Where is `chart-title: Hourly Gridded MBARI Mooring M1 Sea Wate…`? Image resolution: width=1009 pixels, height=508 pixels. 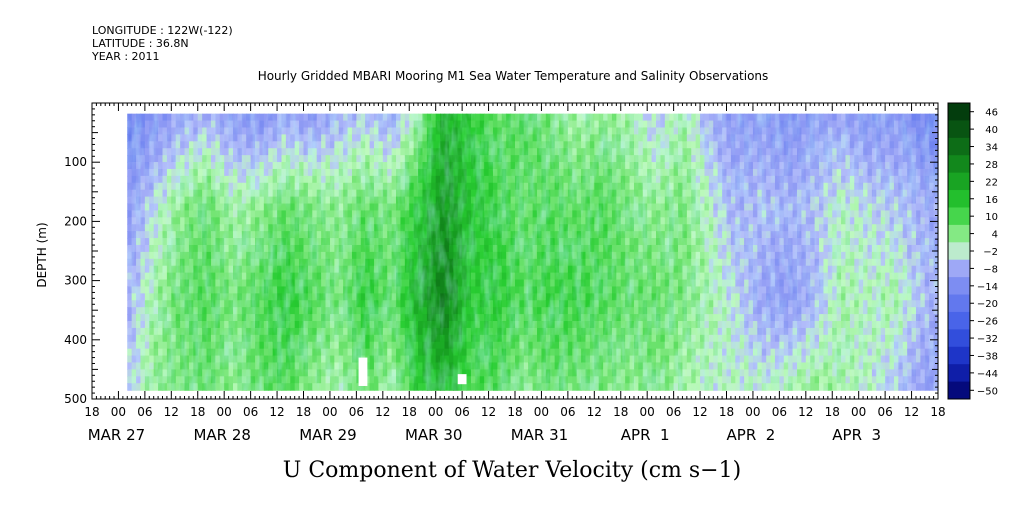
chart-title: Hourly Gridded MBARI Mooring M1 Sea Wate… is located at coordinates (513, 76).